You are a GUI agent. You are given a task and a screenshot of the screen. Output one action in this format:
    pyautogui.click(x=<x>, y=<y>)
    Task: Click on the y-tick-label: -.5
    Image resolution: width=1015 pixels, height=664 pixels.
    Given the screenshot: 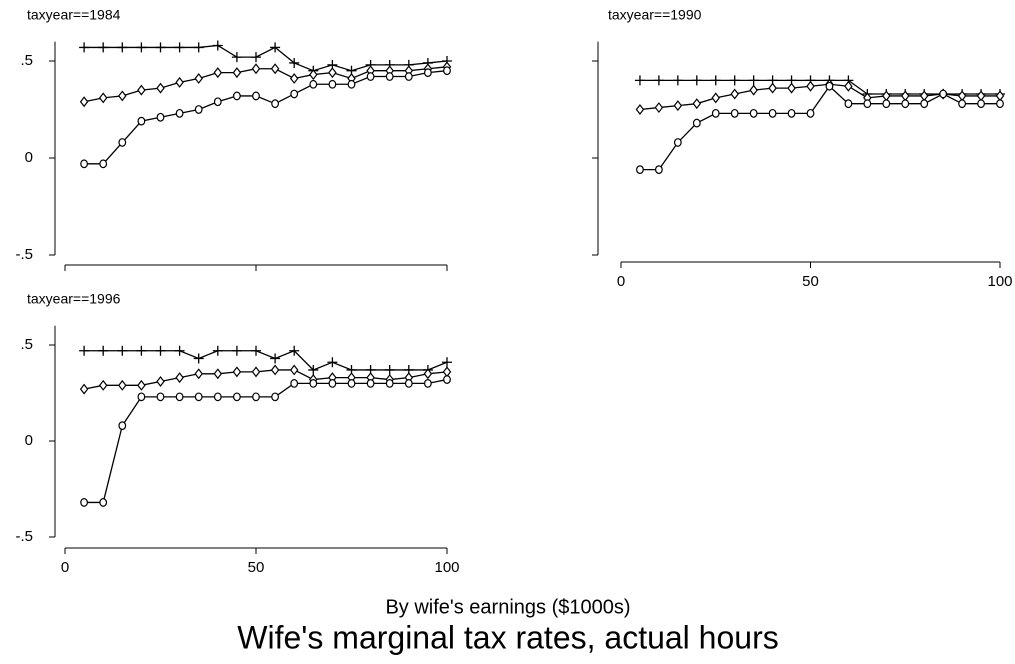 What is the action you would take?
    pyautogui.click(x=24, y=254)
    